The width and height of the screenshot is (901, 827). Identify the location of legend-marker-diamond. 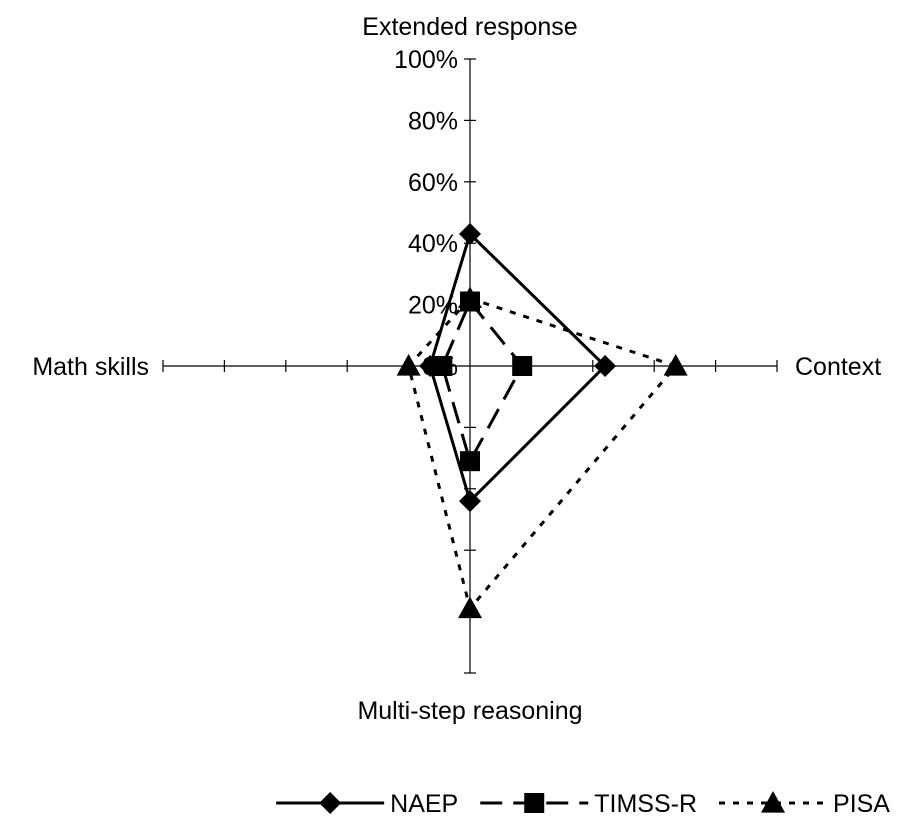
(330, 803).